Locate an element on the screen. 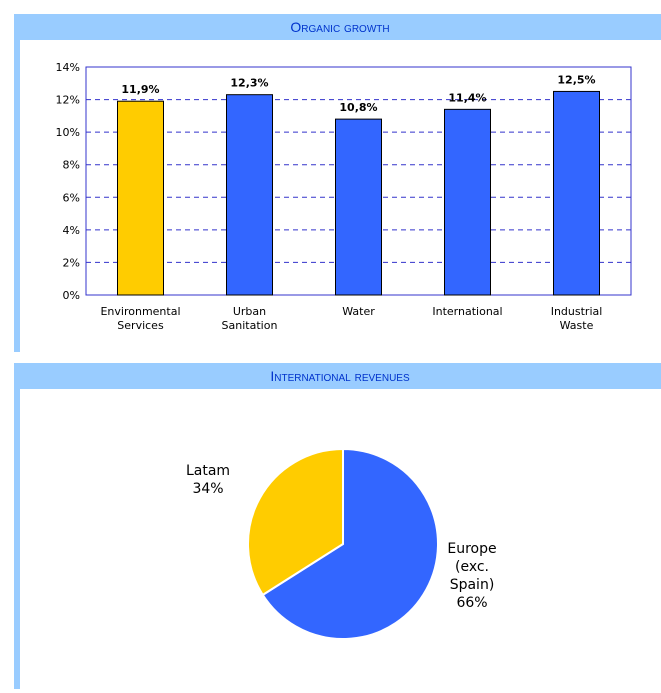 Image resolution: width=661 pixels, height=693 pixels. chart-title: Organic growth is located at coordinates (339, 27).